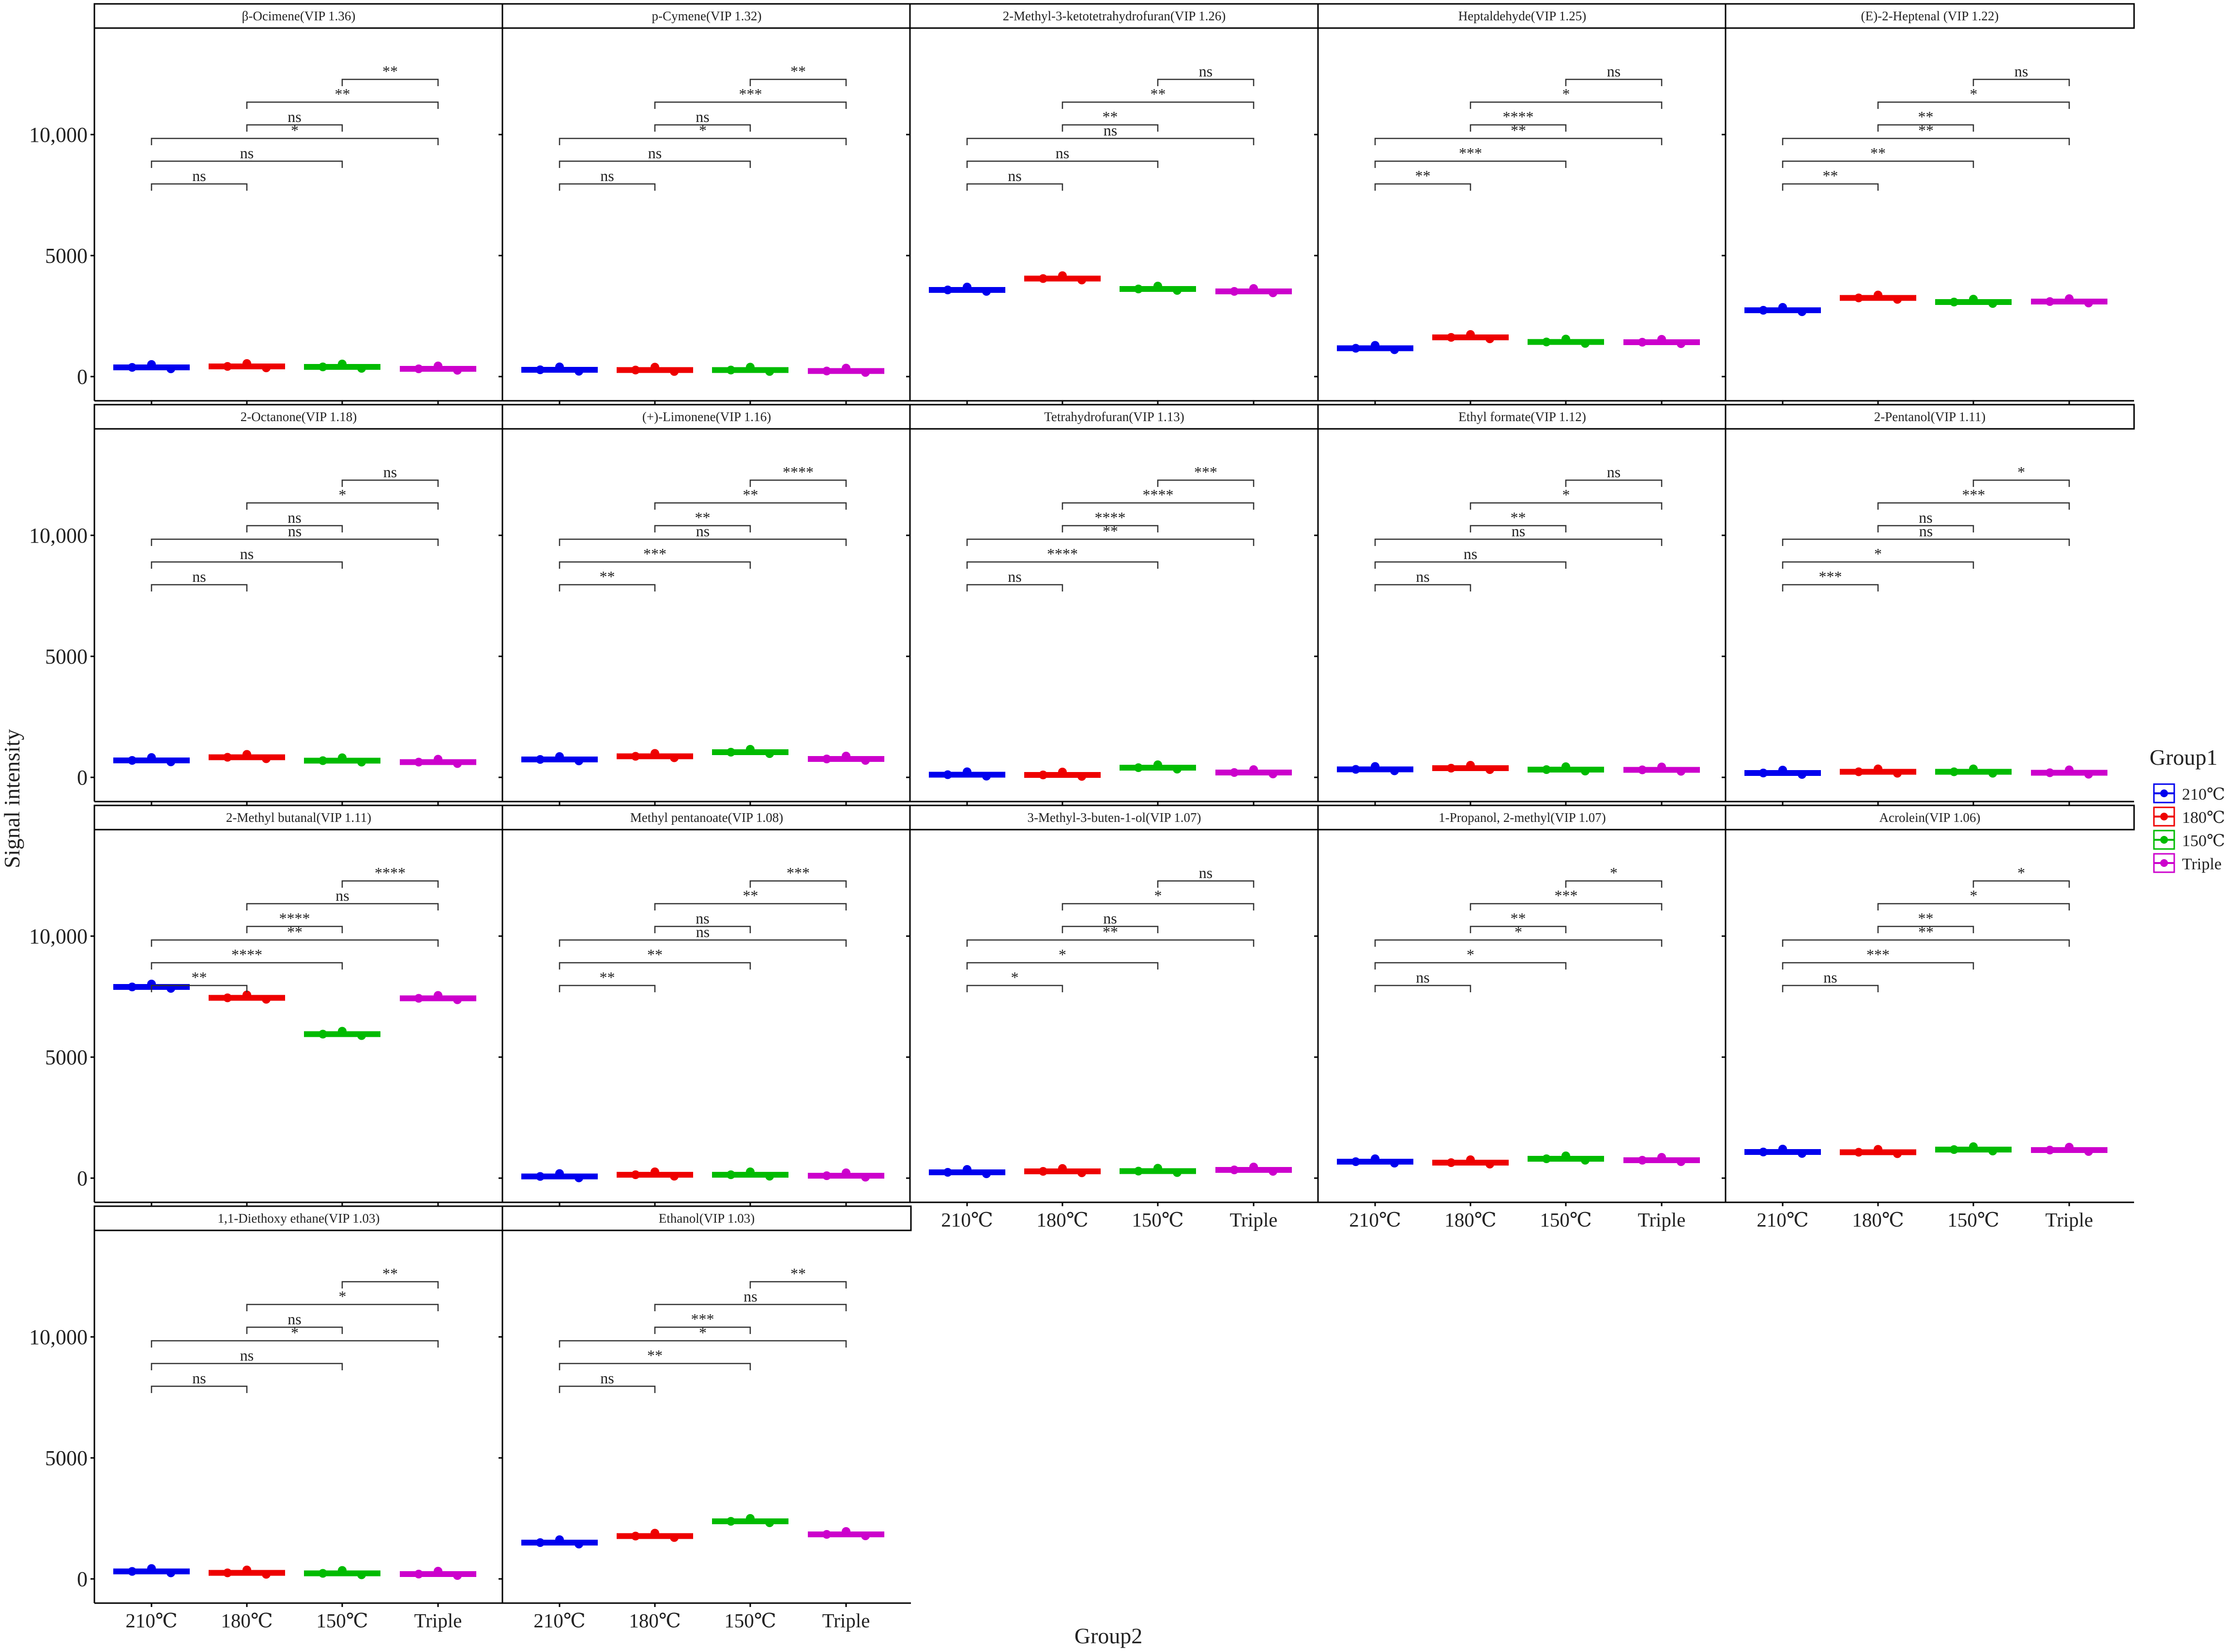 The width and height of the screenshot is (2227, 1652). Describe the element at coordinates (1157, 1220) in the screenshot. I see `x-tick-label: 150℃` at that location.